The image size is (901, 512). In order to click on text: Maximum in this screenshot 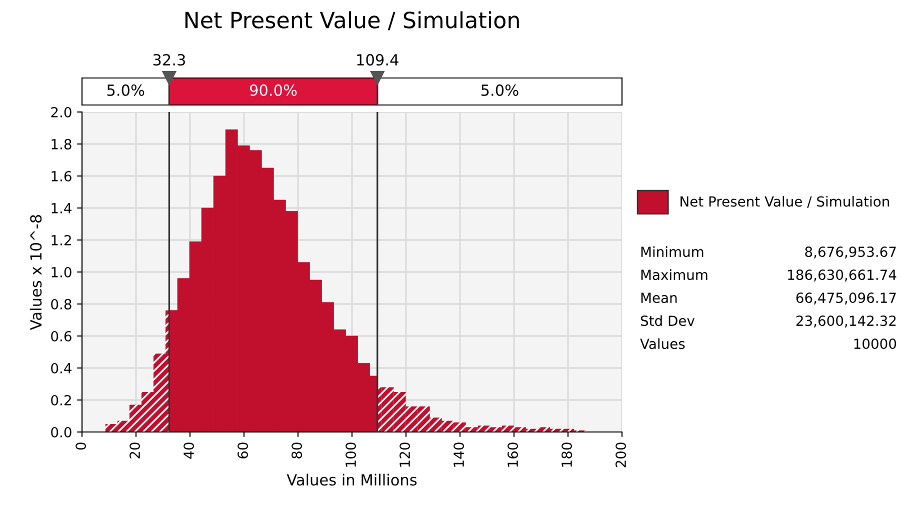, I will do `click(674, 274)`.